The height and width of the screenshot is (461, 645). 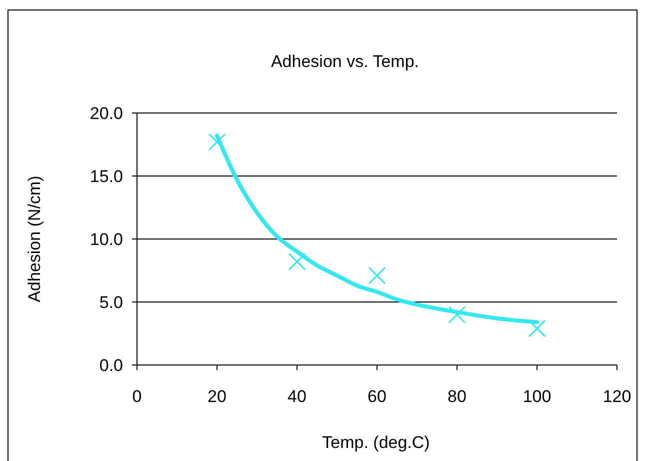 What do you see at coordinates (106, 113) in the screenshot?
I see `y-tick-label: 20.0` at bounding box center [106, 113].